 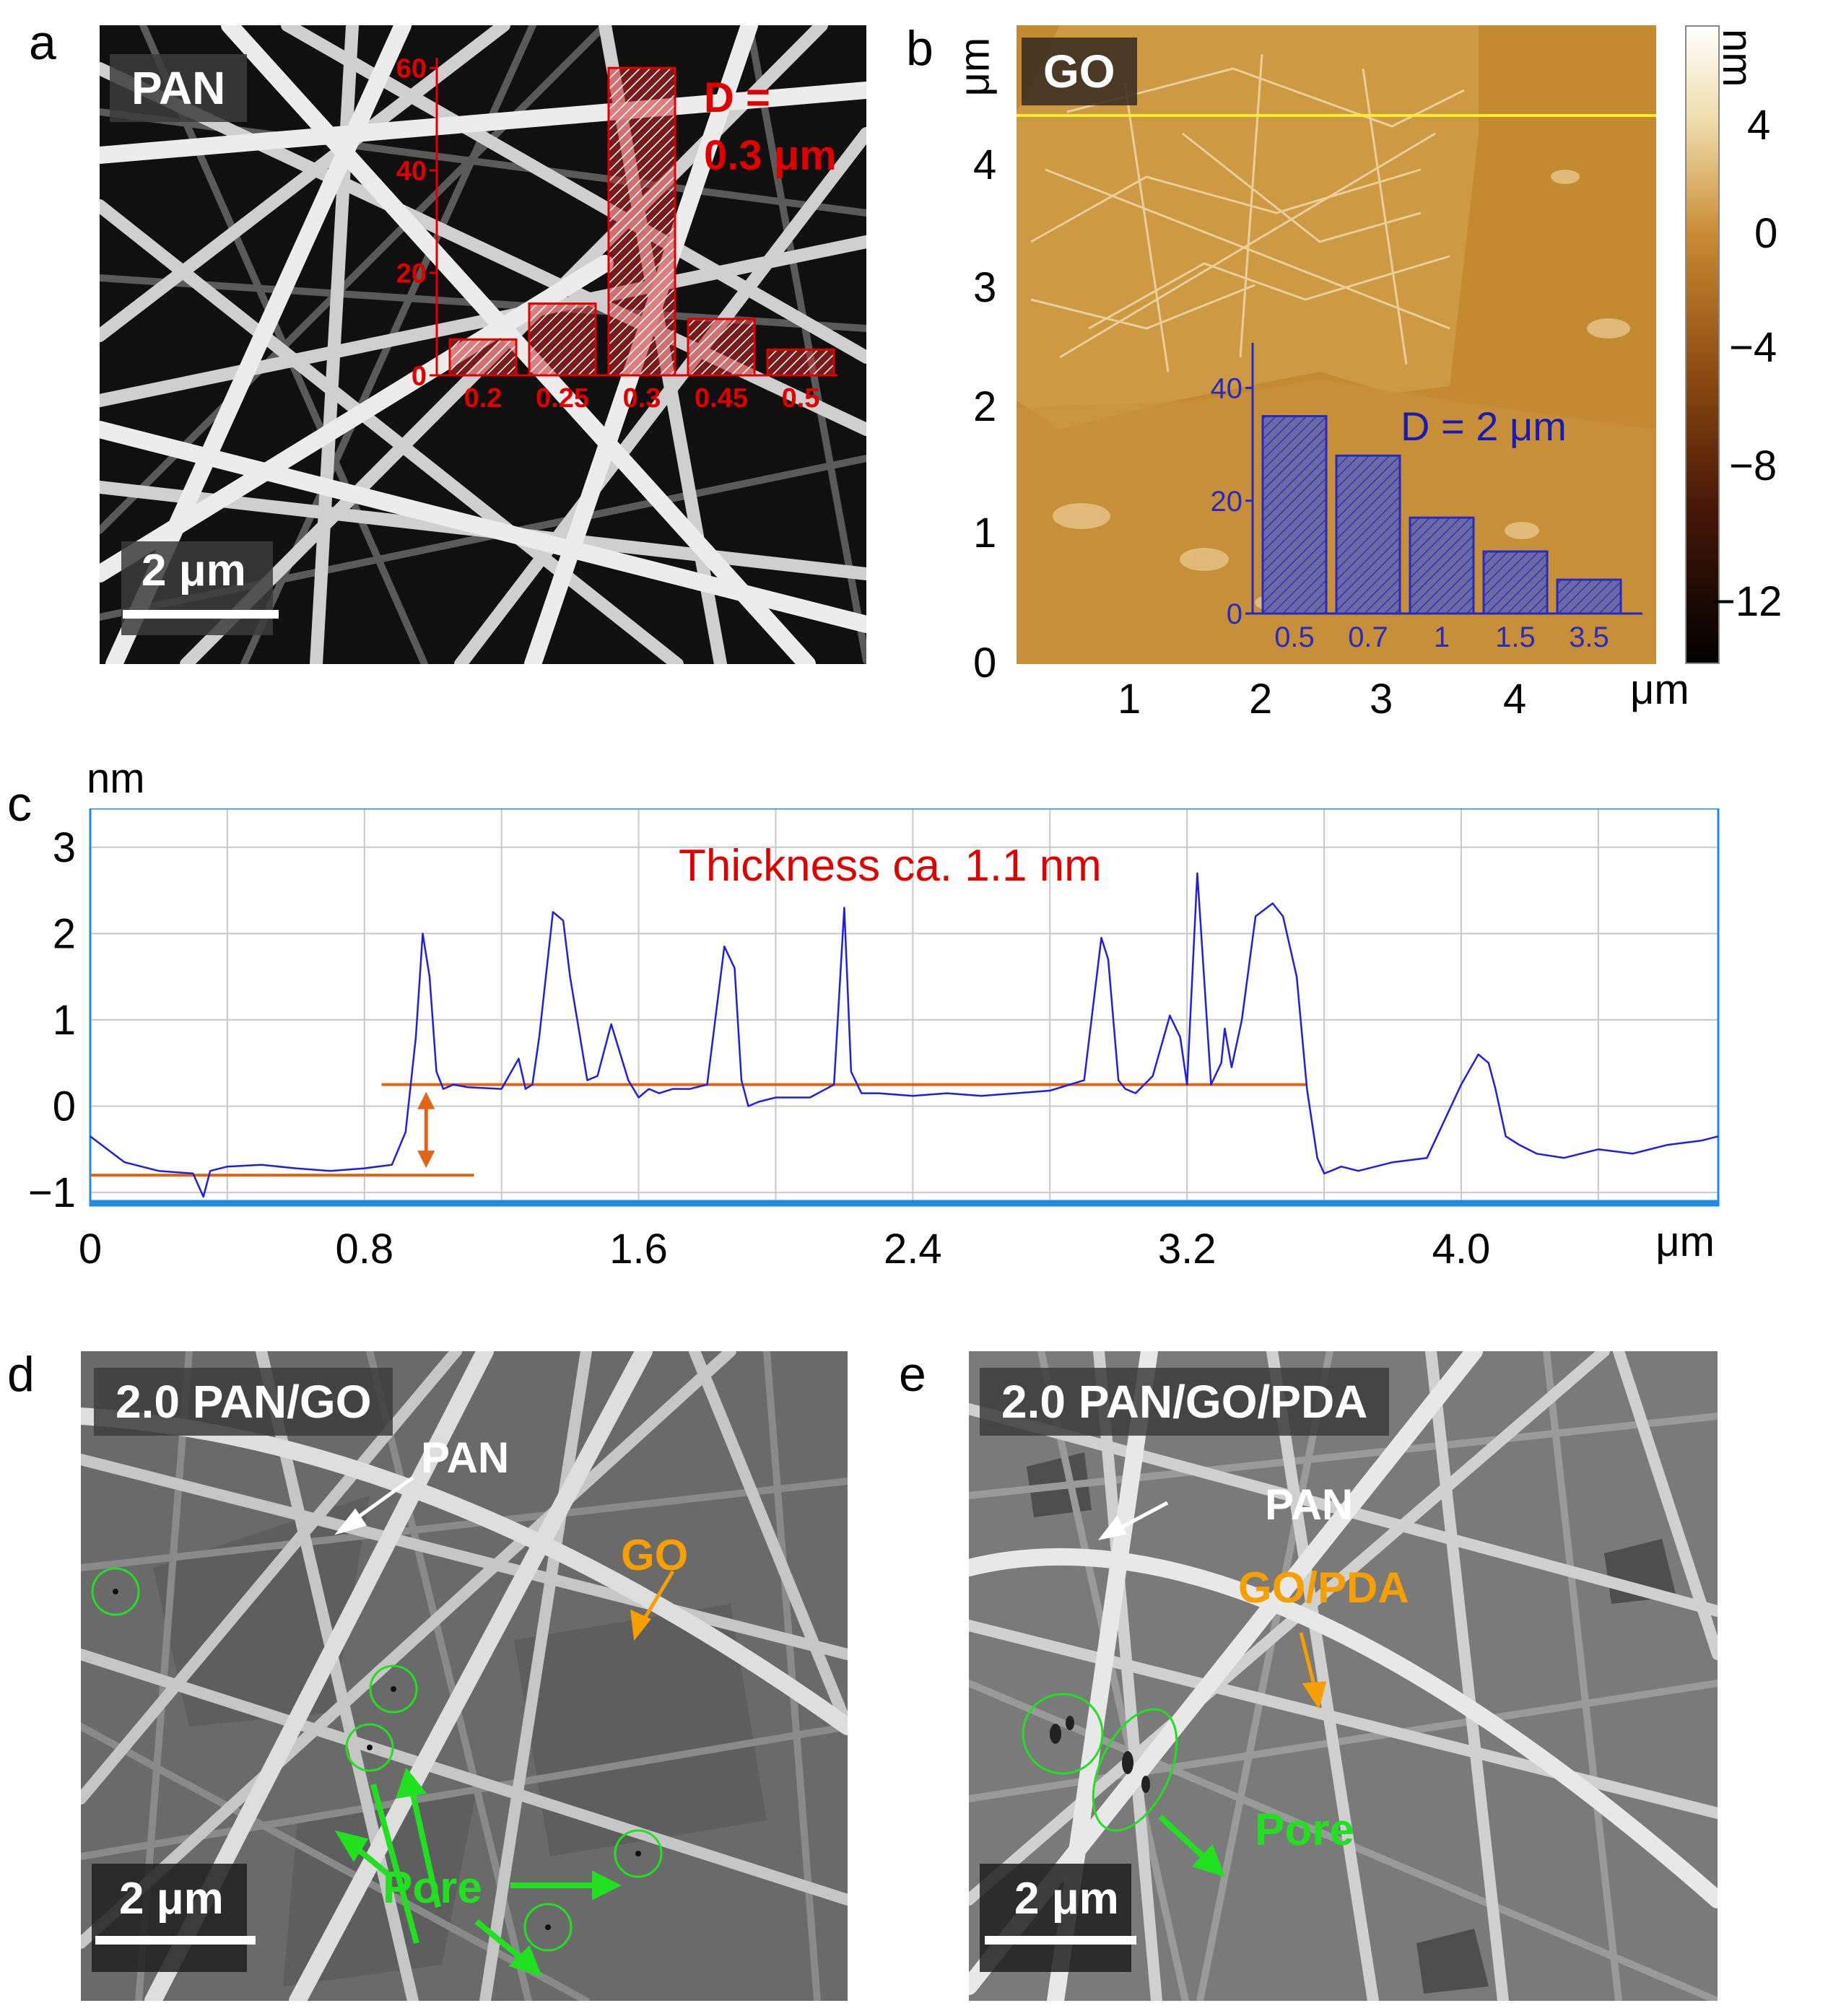 What do you see at coordinates (364, 1249) in the screenshot?
I see `profile-x-tick-label: 0.8` at bounding box center [364, 1249].